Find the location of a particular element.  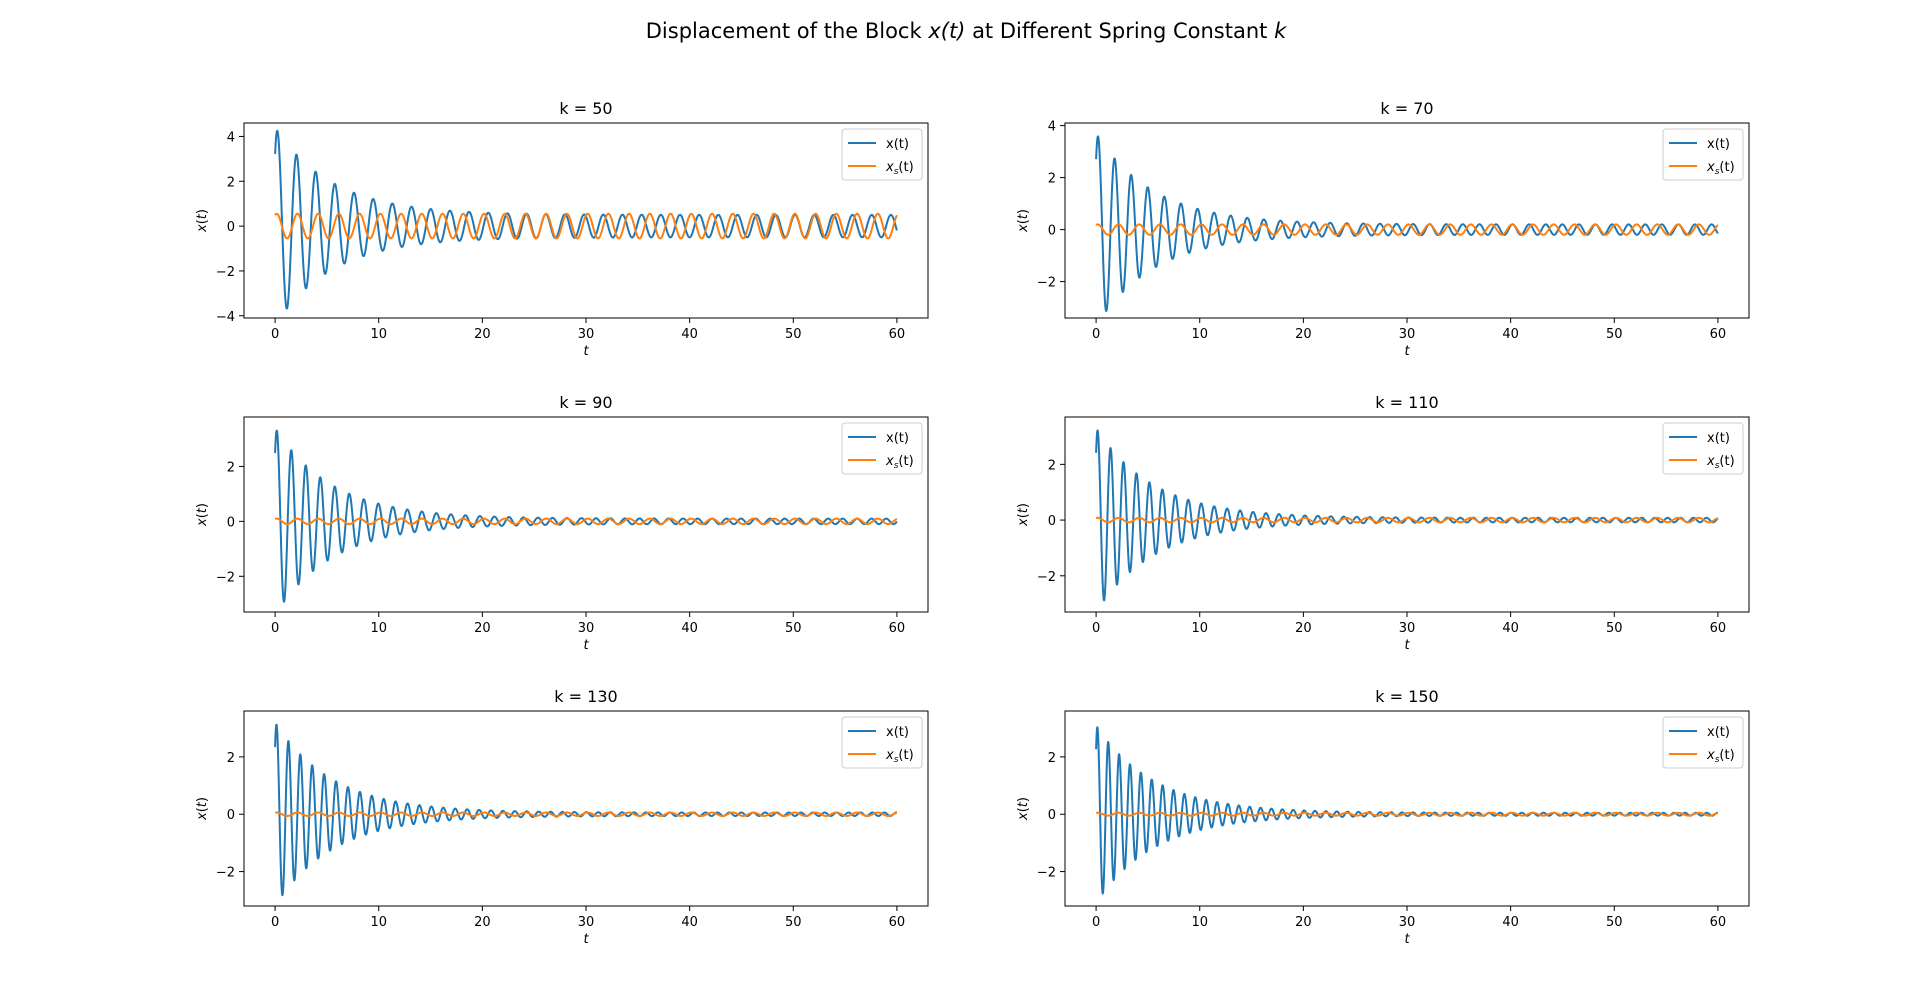

subplot-title: k = 130 is located at coordinates (585, 696).